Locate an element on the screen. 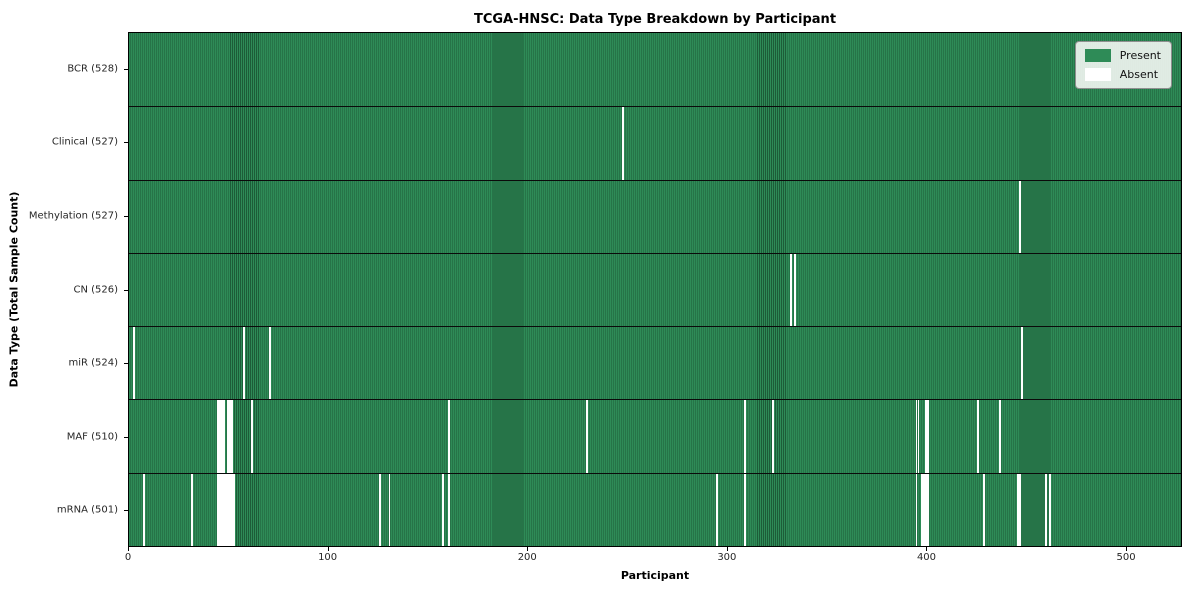  legend-entry-absent: Absent is located at coordinates (1122, 74).